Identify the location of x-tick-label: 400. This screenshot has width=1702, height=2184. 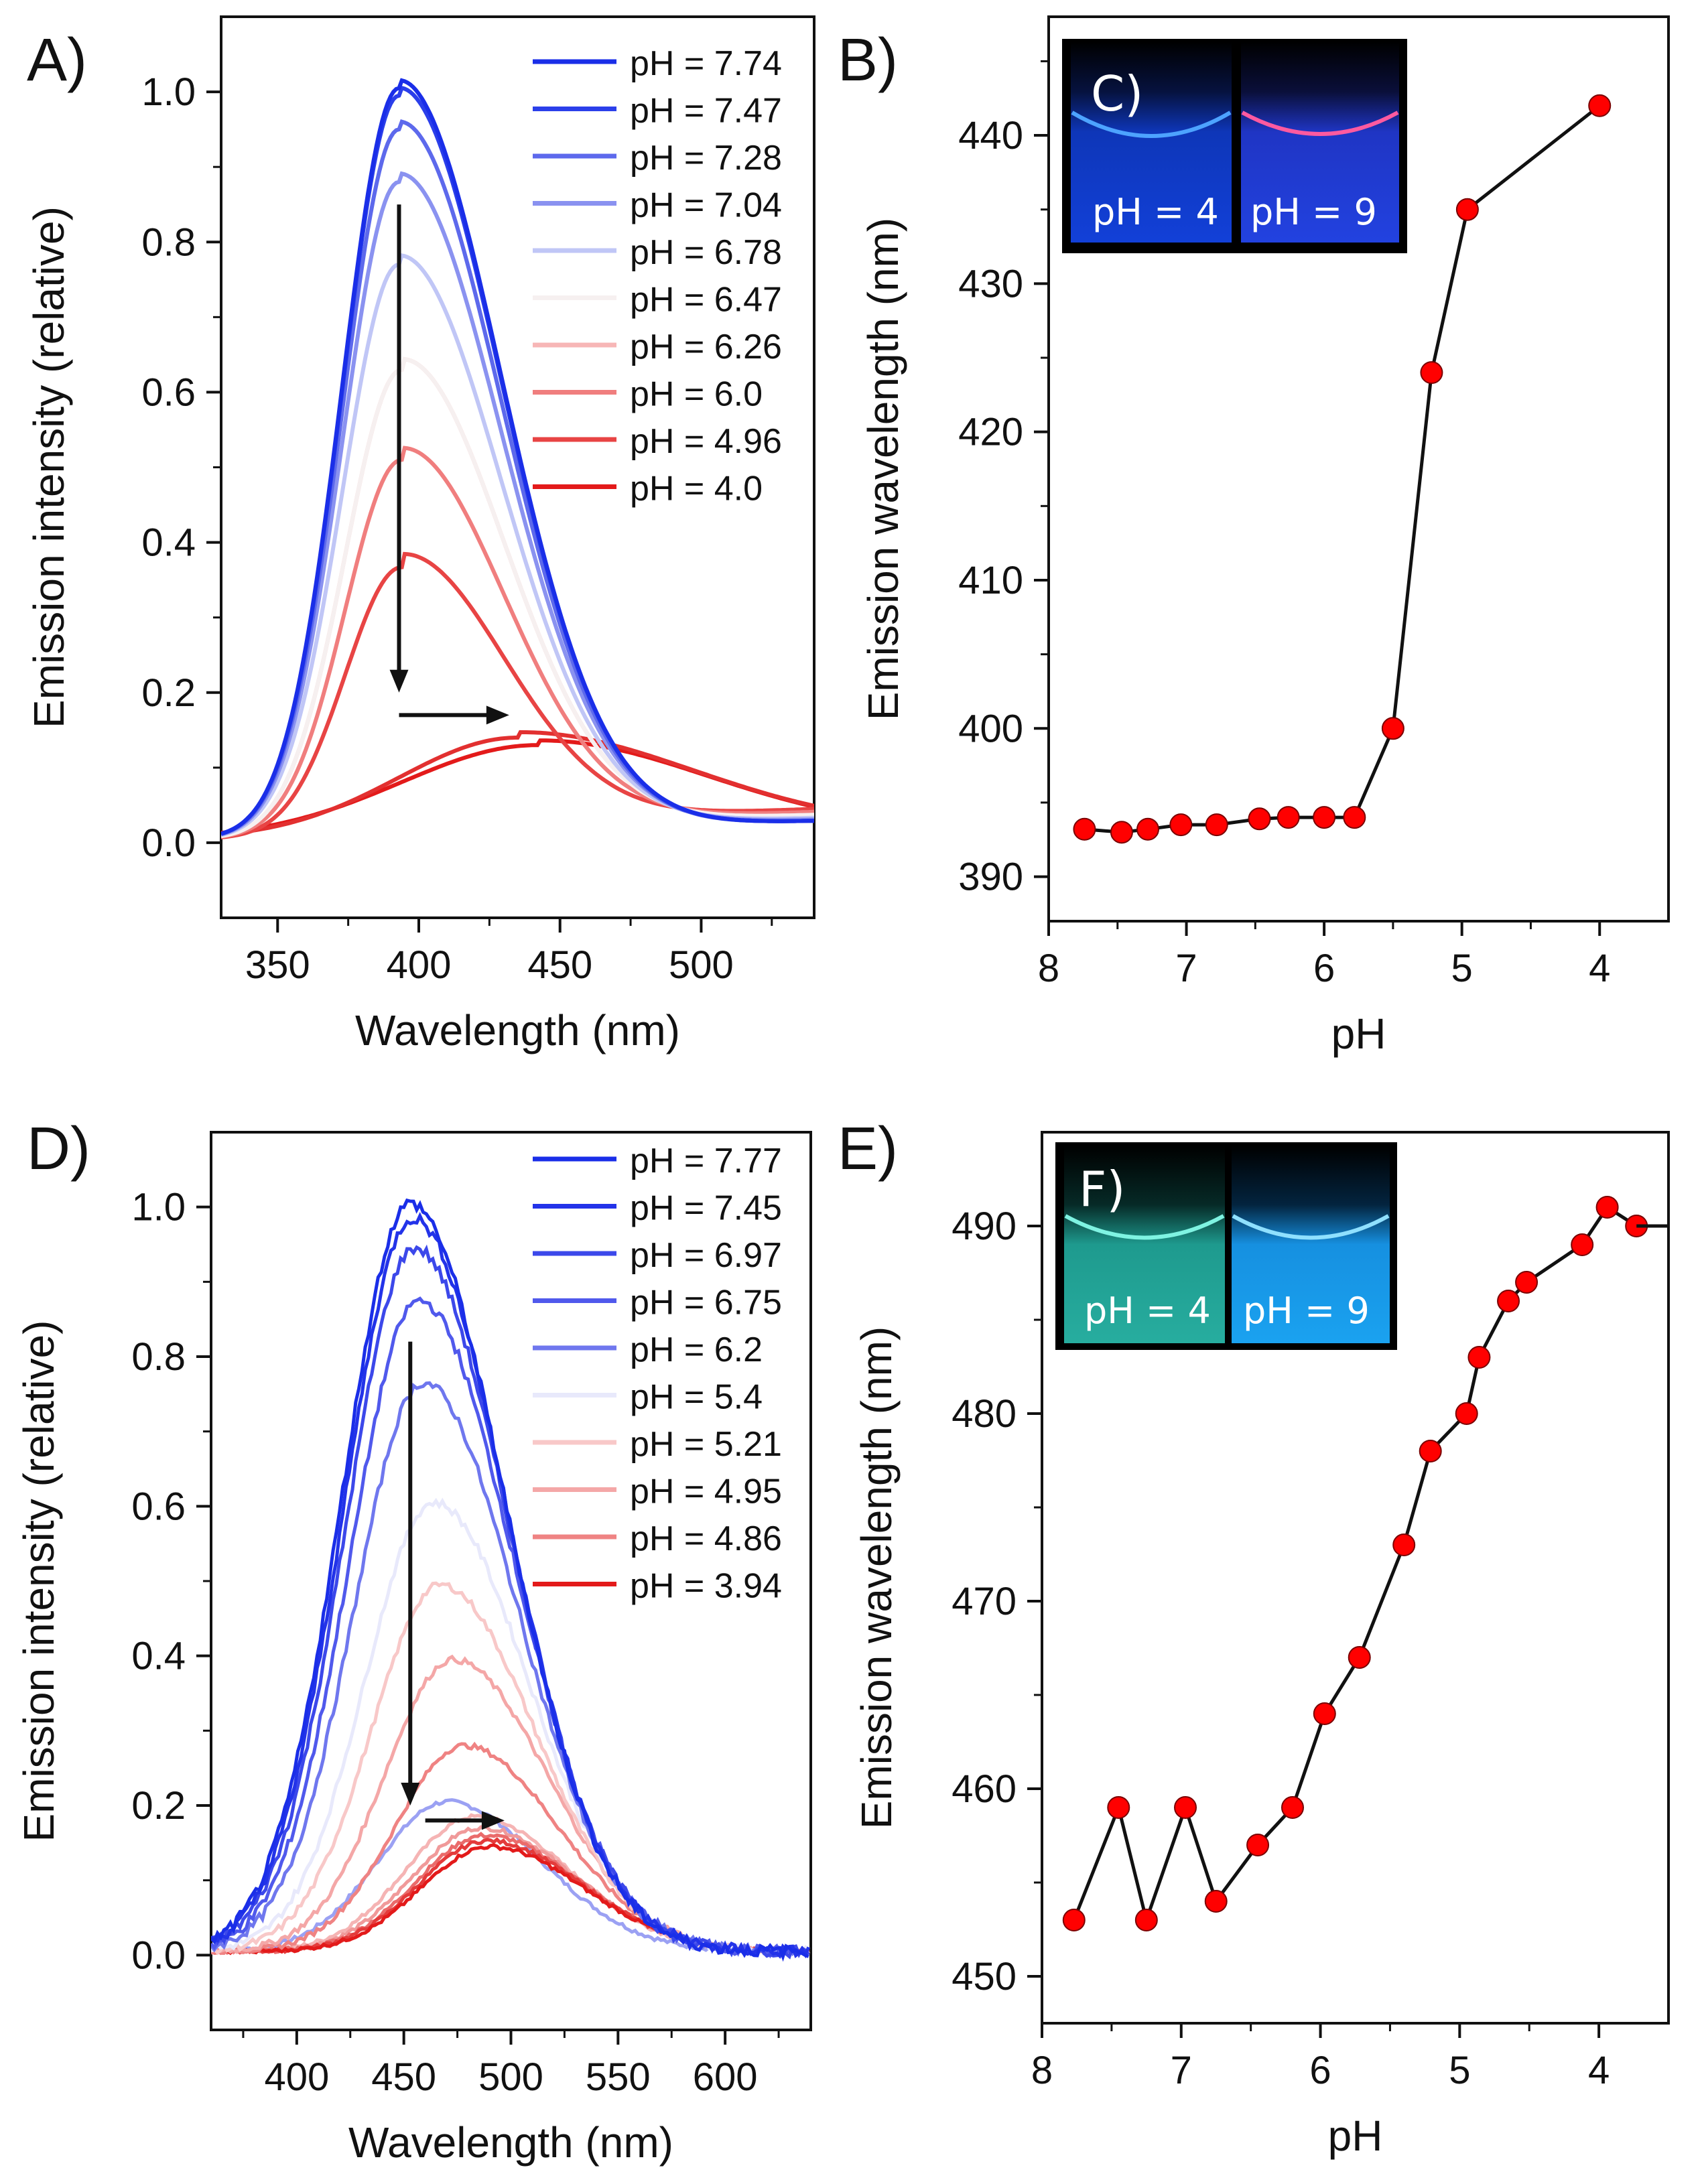
(297, 2077).